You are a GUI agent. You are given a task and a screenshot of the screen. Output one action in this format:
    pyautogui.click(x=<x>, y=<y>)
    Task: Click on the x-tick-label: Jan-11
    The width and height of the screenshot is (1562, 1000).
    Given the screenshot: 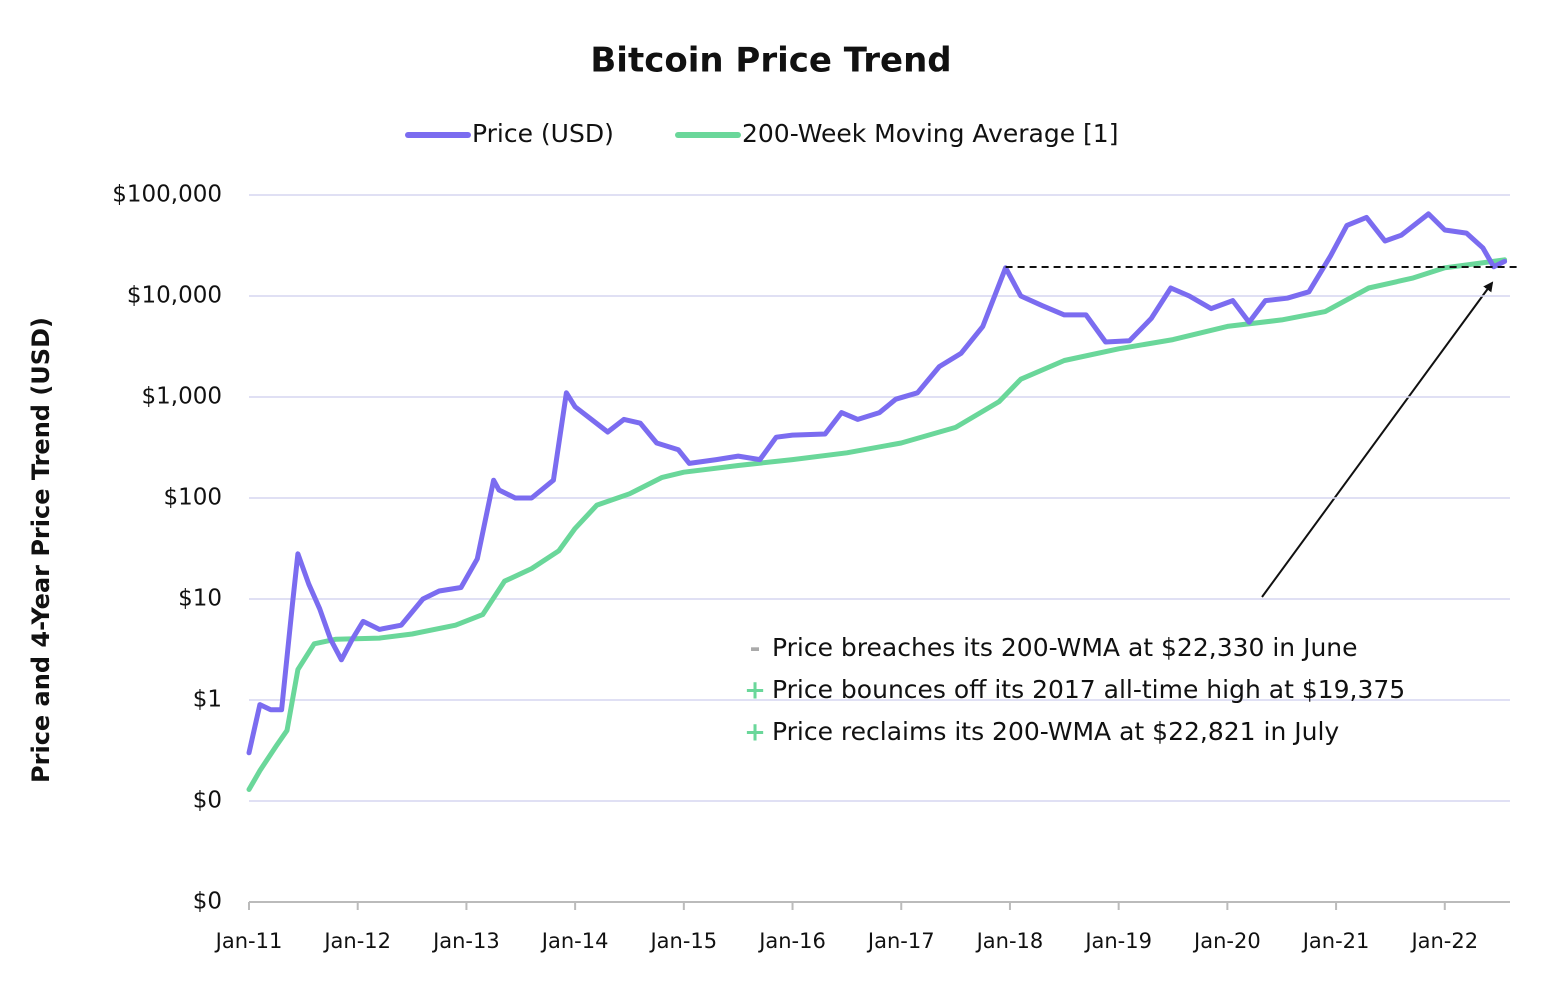 What is the action you would take?
    pyautogui.click(x=248, y=941)
    